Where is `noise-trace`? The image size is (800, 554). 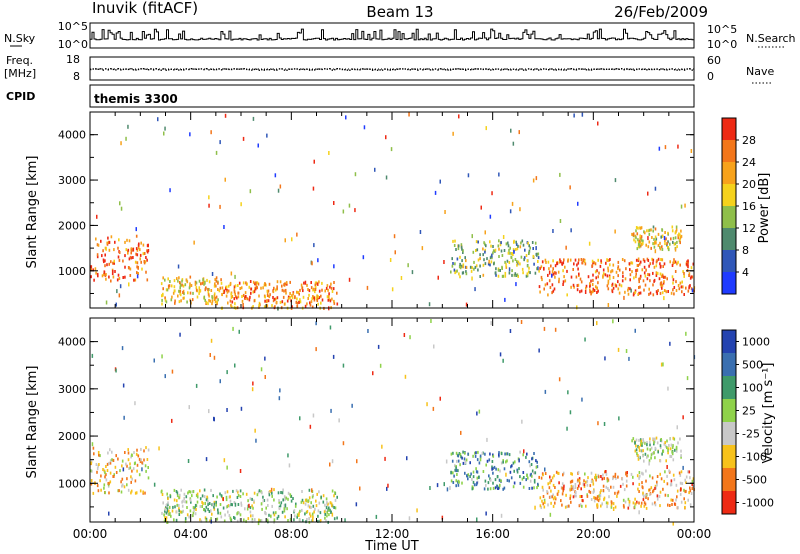 noise-trace is located at coordinates (391, 34).